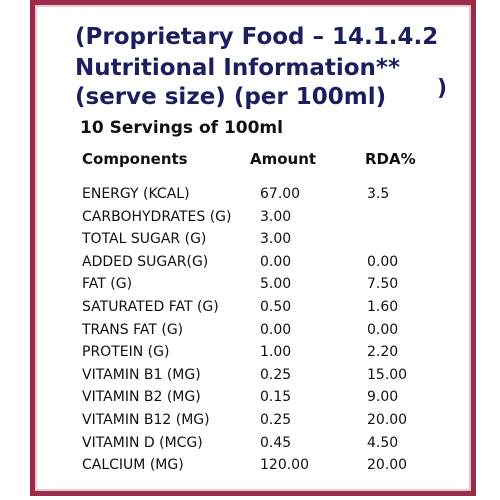 This screenshot has width=500, height=500. What do you see at coordinates (383, 352) in the screenshot?
I see `cell-rda: 2.20` at bounding box center [383, 352].